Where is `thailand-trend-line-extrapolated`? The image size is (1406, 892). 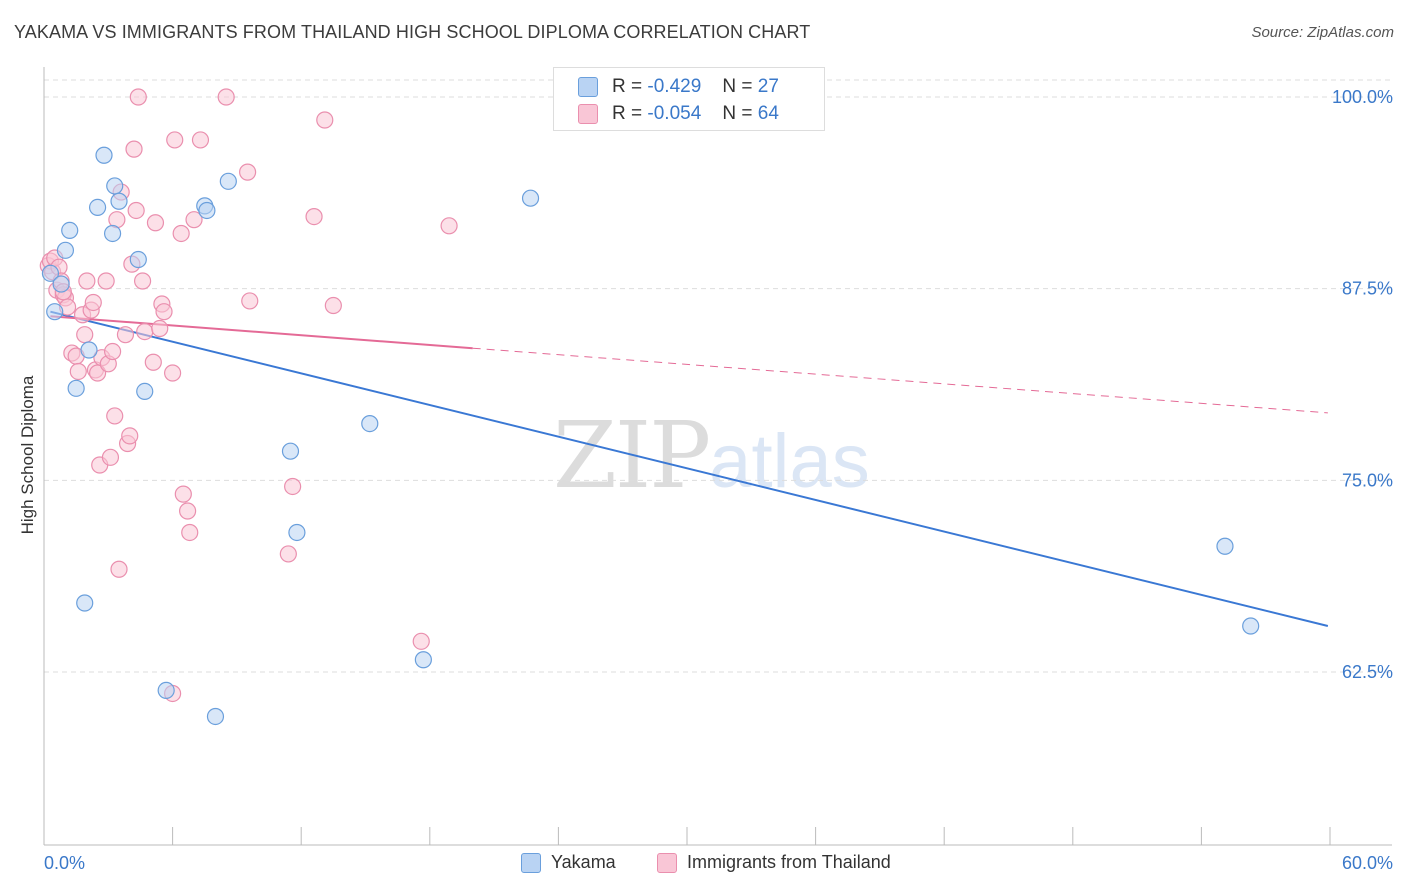 thailand-trend-line-extrapolated is located at coordinates (900, 380).